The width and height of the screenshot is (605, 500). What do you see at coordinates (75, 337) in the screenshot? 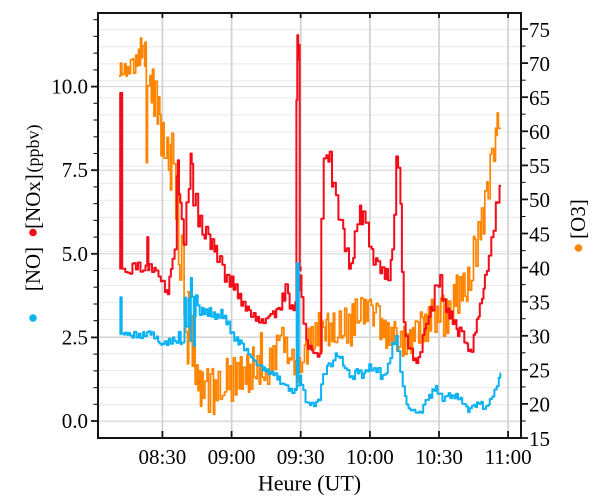
I see `svg-text: 2.5` at bounding box center [75, 337].